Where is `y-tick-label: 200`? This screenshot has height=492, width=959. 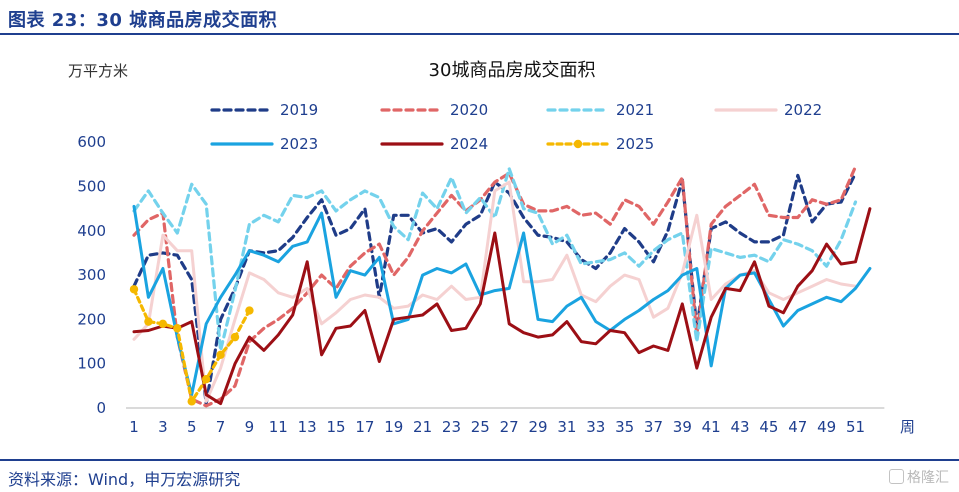
y-tick-label: 200 is located at coordinates (91, 319).